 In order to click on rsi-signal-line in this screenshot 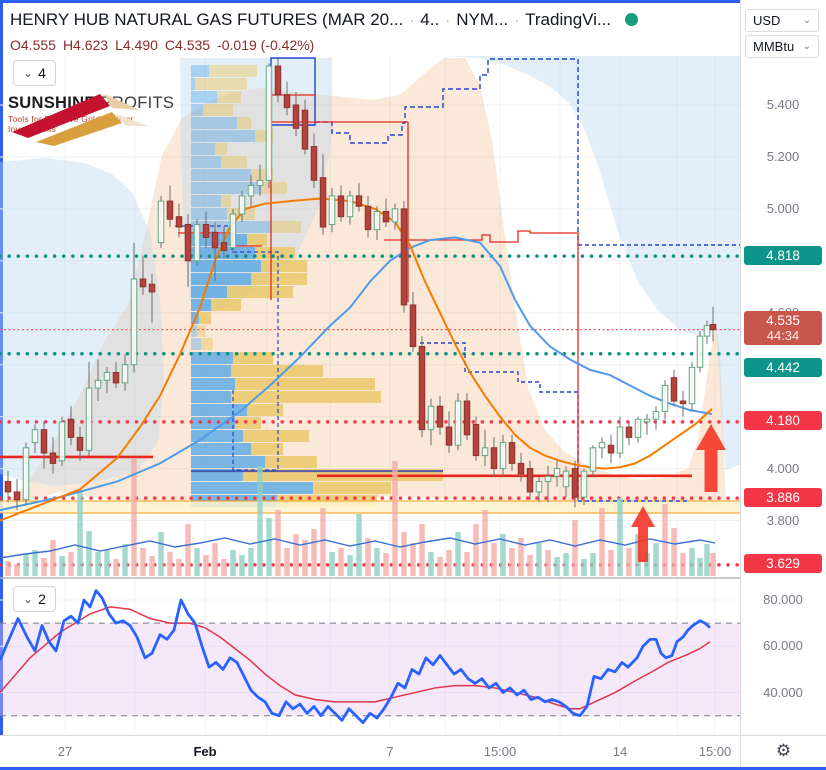, I will do `click(355, 658)`.